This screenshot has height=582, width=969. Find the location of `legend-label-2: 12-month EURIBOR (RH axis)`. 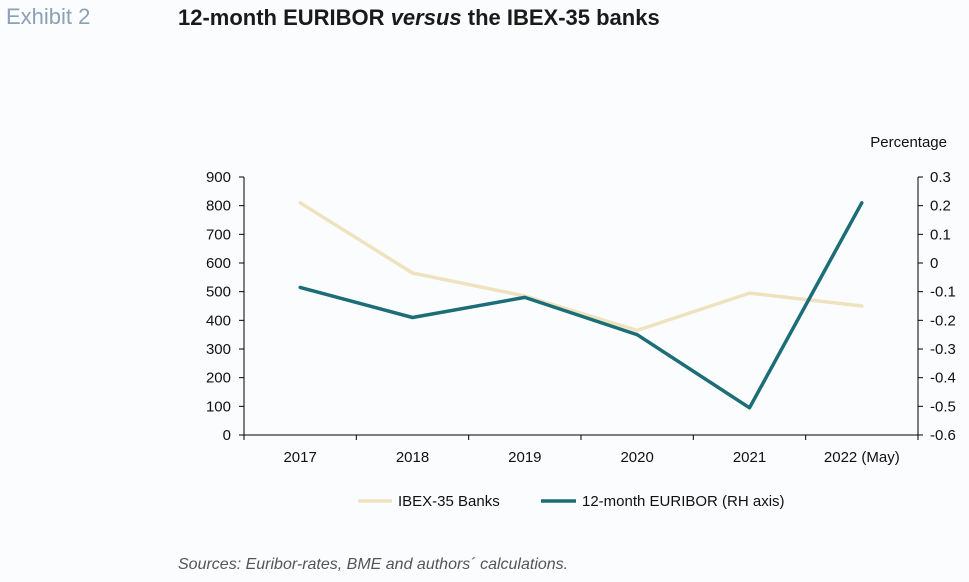

legend-label-2: 12-month EURIBOR (RH axis) is located at coordinates (683, 501).